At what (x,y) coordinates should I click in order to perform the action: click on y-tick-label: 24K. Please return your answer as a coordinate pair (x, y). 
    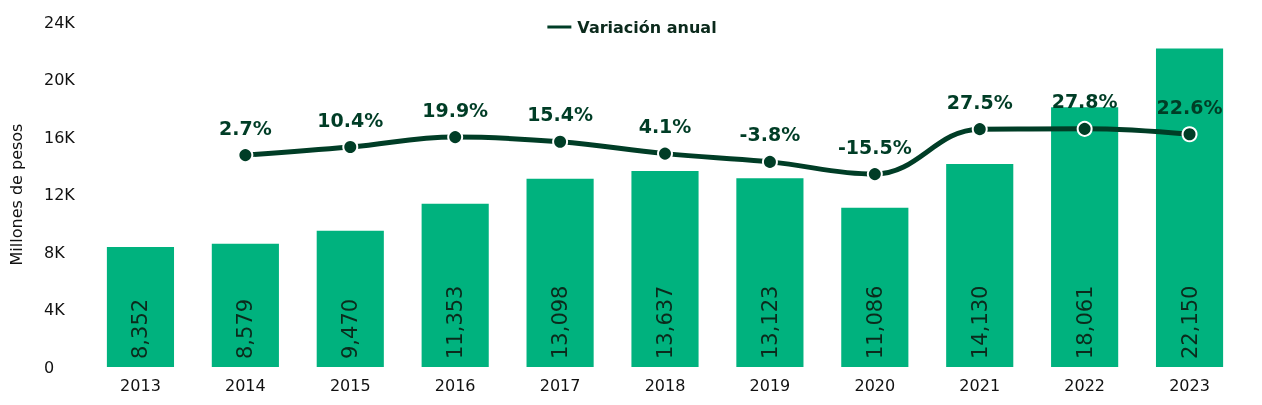
    Looking at the image, I should click on (60, 22).